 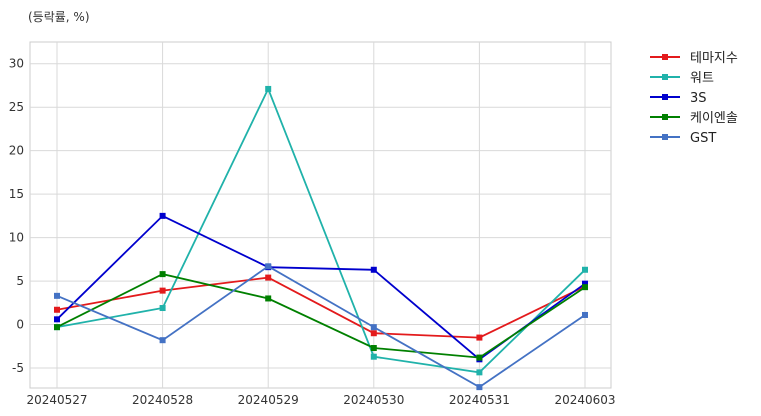 What do you see at coordinates (584, 400) in the screenshot?
I see `x-tick-label: 20240603` at bounding box center [584, 400].